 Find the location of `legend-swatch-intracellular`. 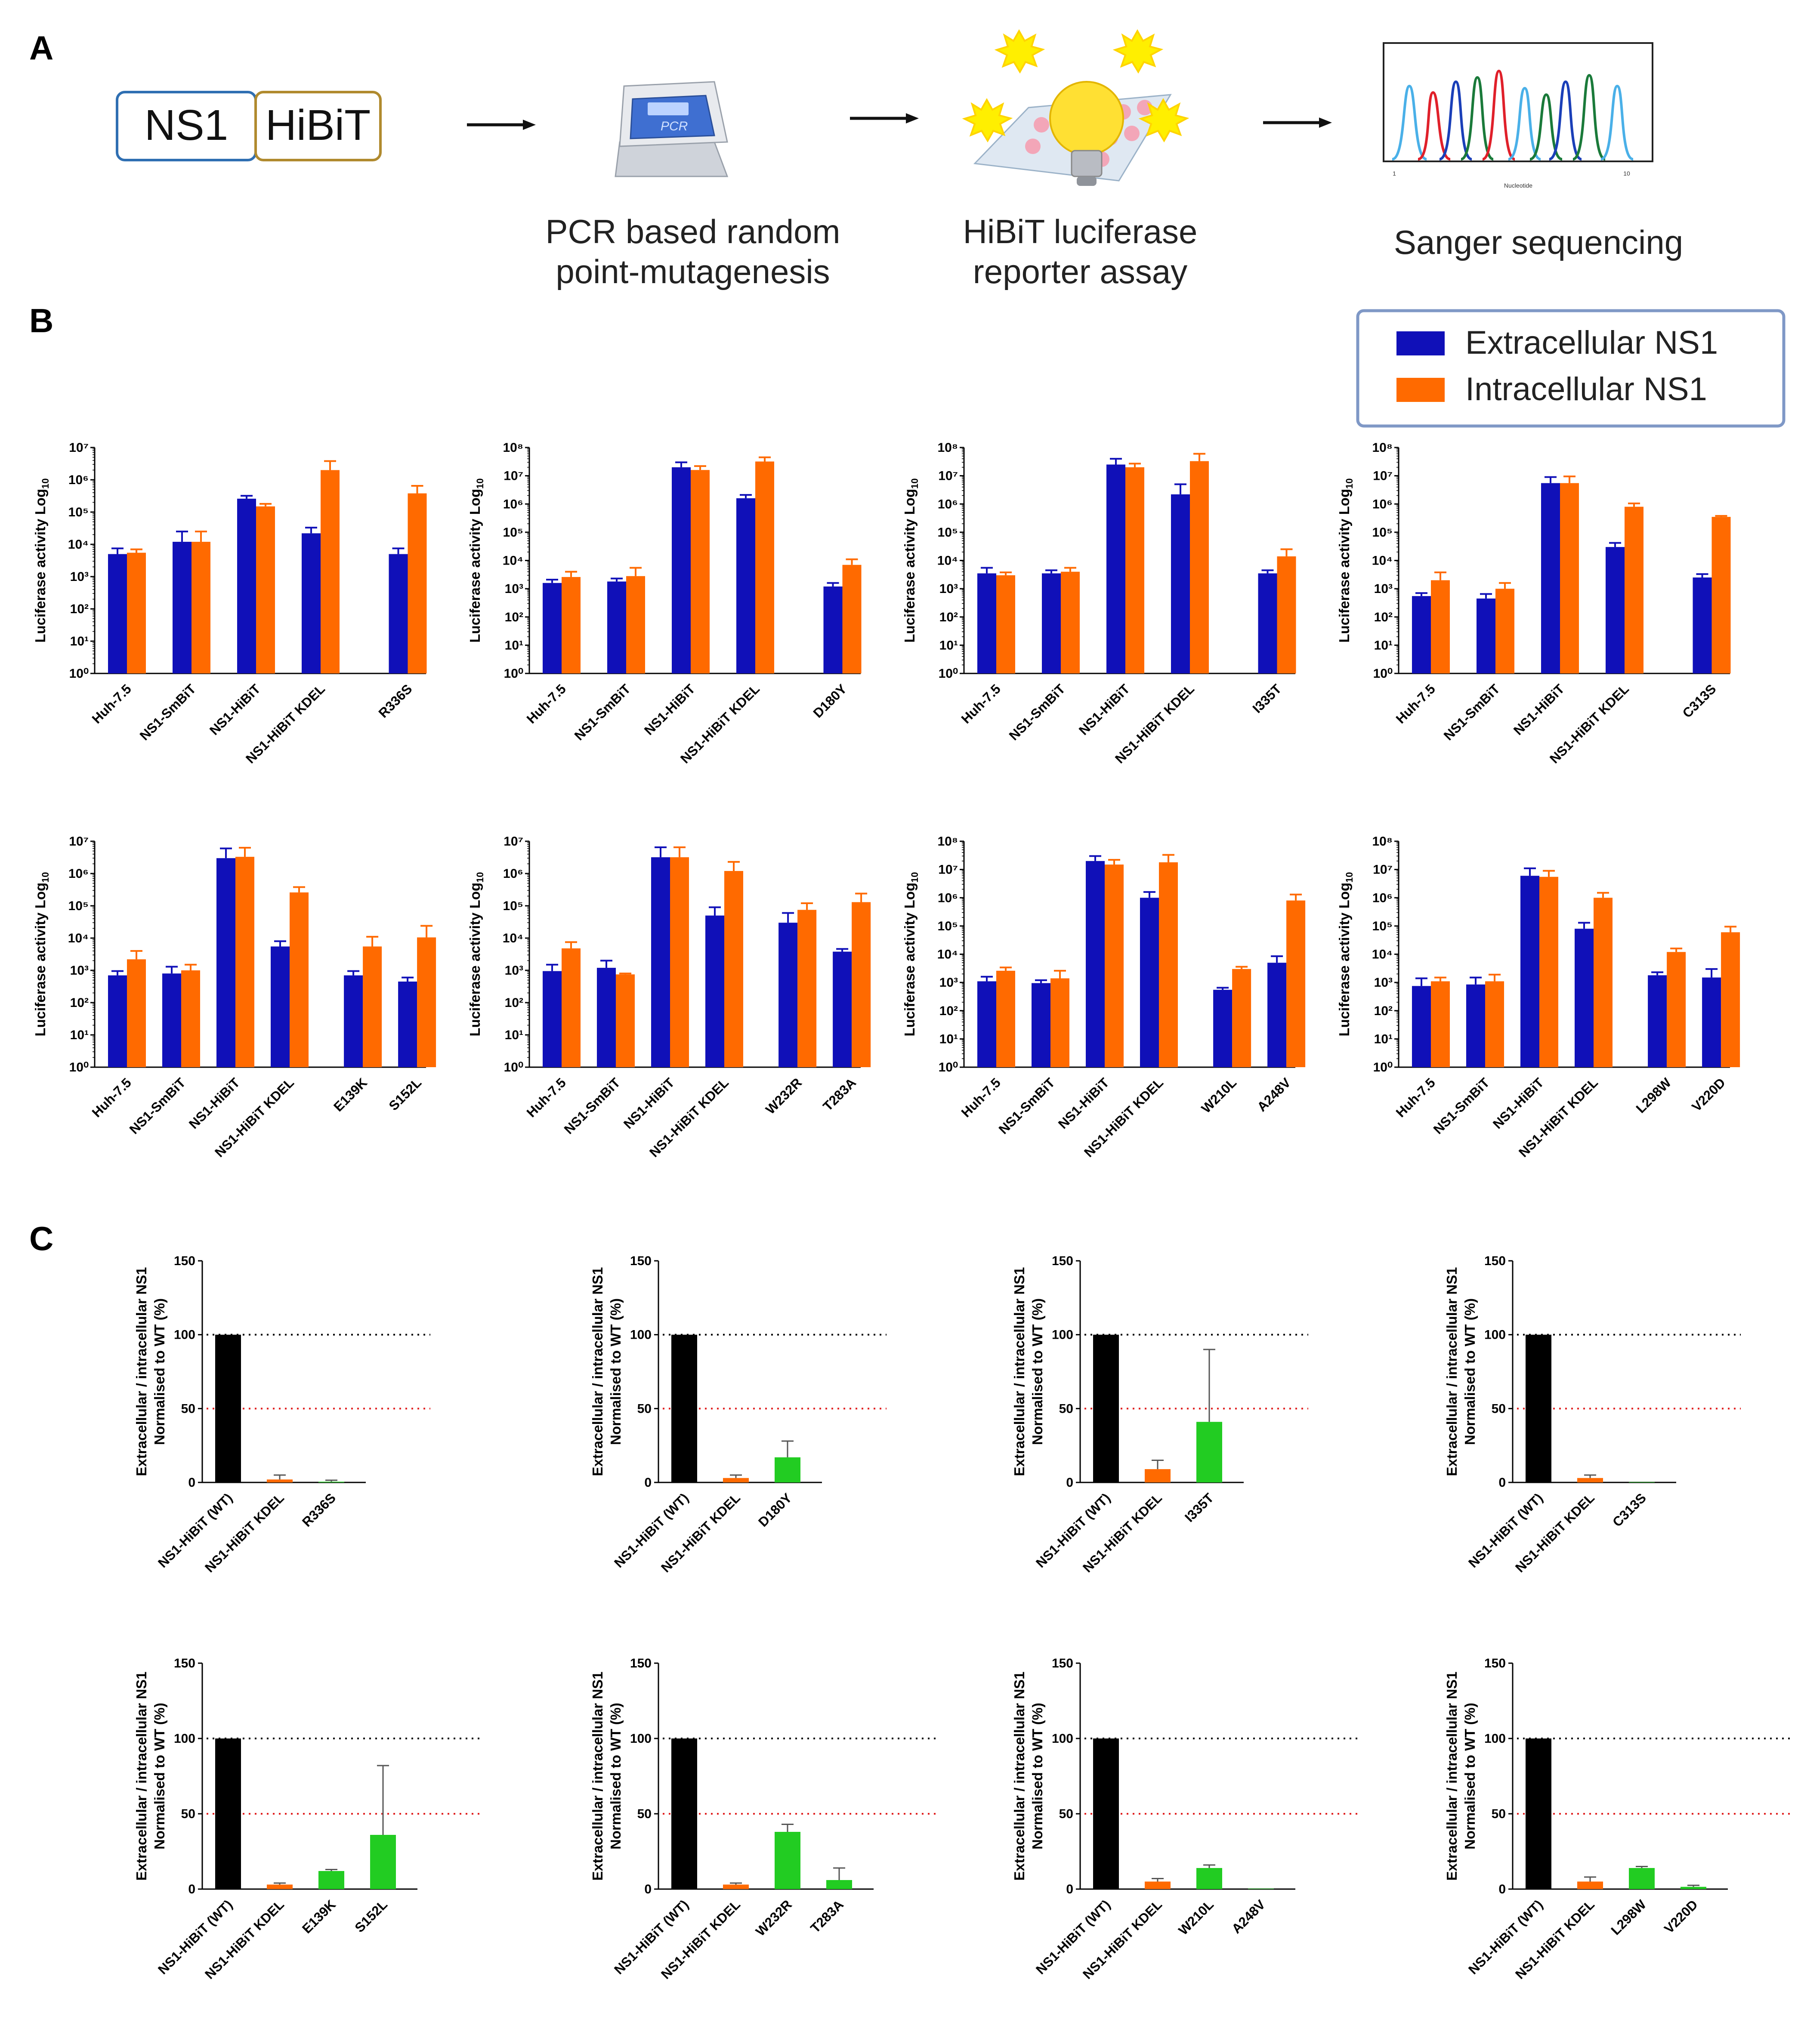

legend-swatch-intracellular is located at coordinates (1421, 390).